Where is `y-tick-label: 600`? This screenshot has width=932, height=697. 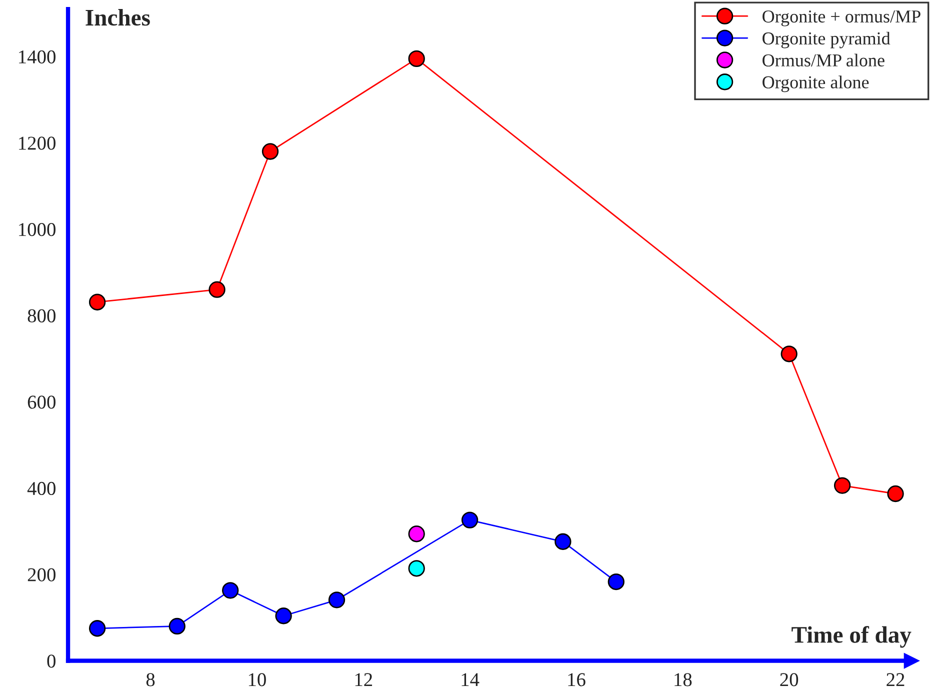 y-tick-label: 600 is located at coordinates (42, 402).